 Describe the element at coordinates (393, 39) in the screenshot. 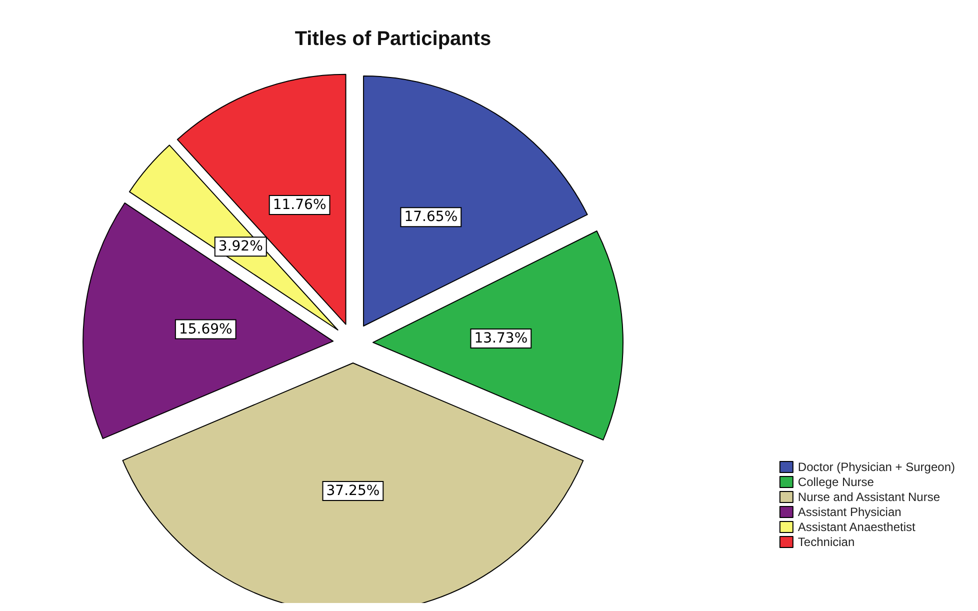

I see `chart-title: Titles of Participants` at that location.